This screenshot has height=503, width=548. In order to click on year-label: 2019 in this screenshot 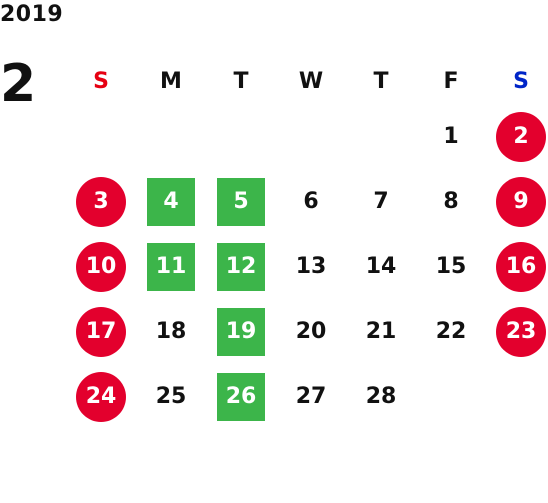, I will do `click(32, 14)`.